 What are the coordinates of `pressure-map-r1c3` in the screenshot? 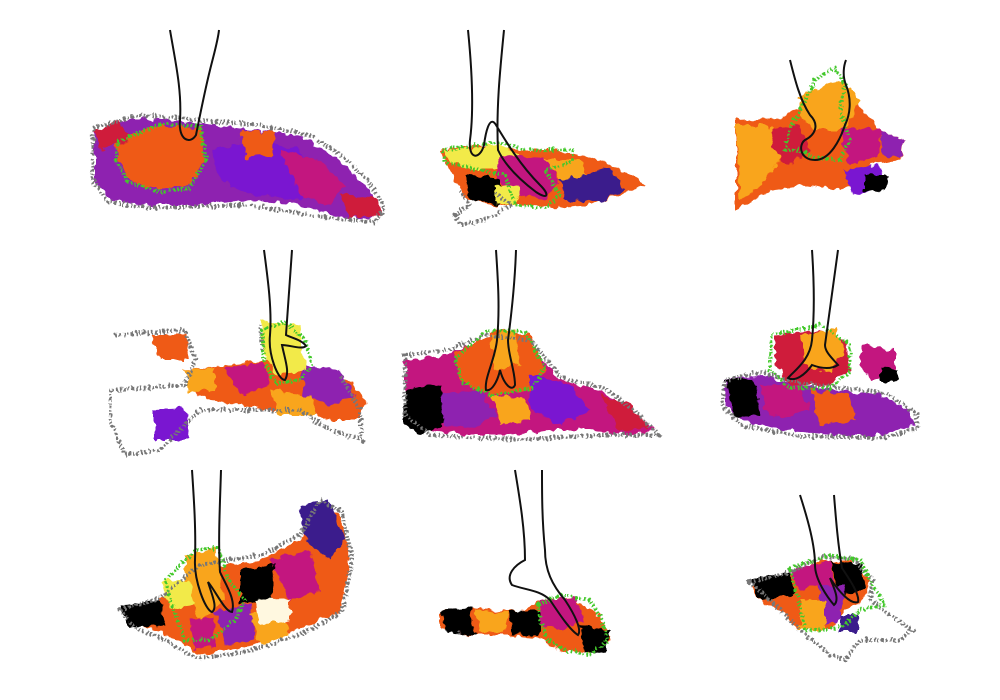 It's located at (820, 145).